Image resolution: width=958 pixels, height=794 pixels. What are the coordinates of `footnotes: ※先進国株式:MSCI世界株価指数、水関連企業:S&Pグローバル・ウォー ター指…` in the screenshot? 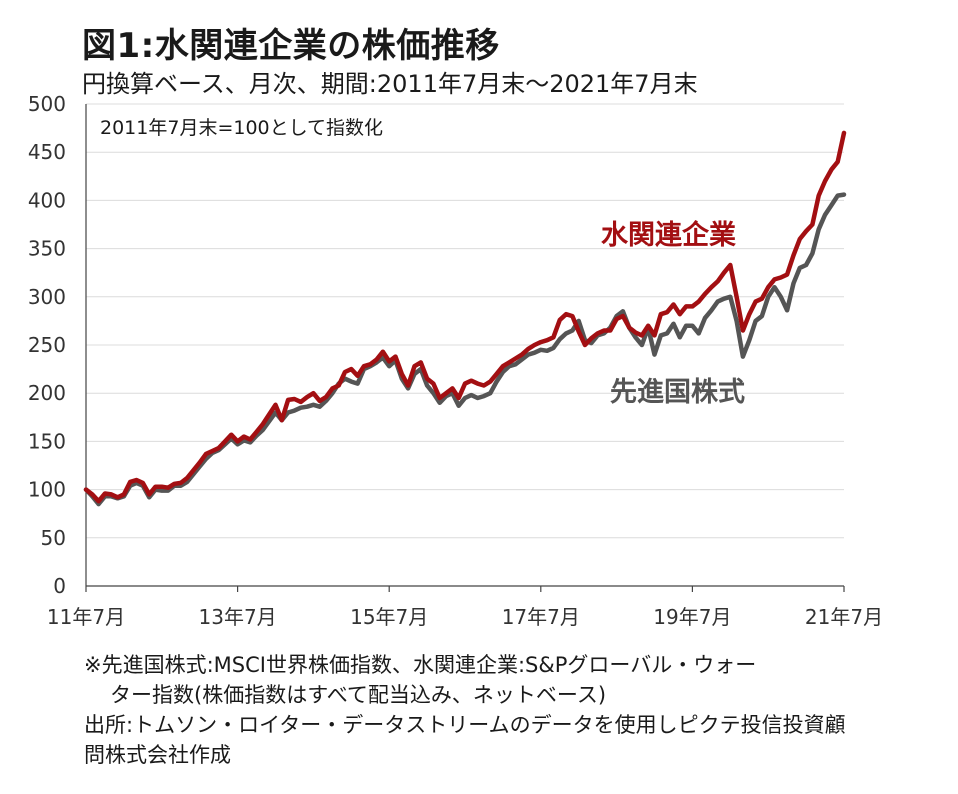 It's located at (514, 710).